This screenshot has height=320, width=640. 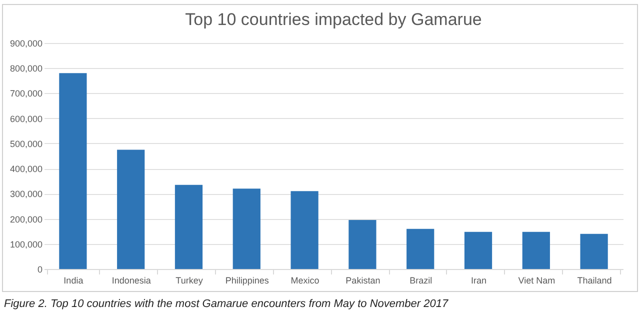 What do you see at coordinates (74, 281) in the screenshot?
I see `x-tick-label: India` at bounding box center [74, 281].